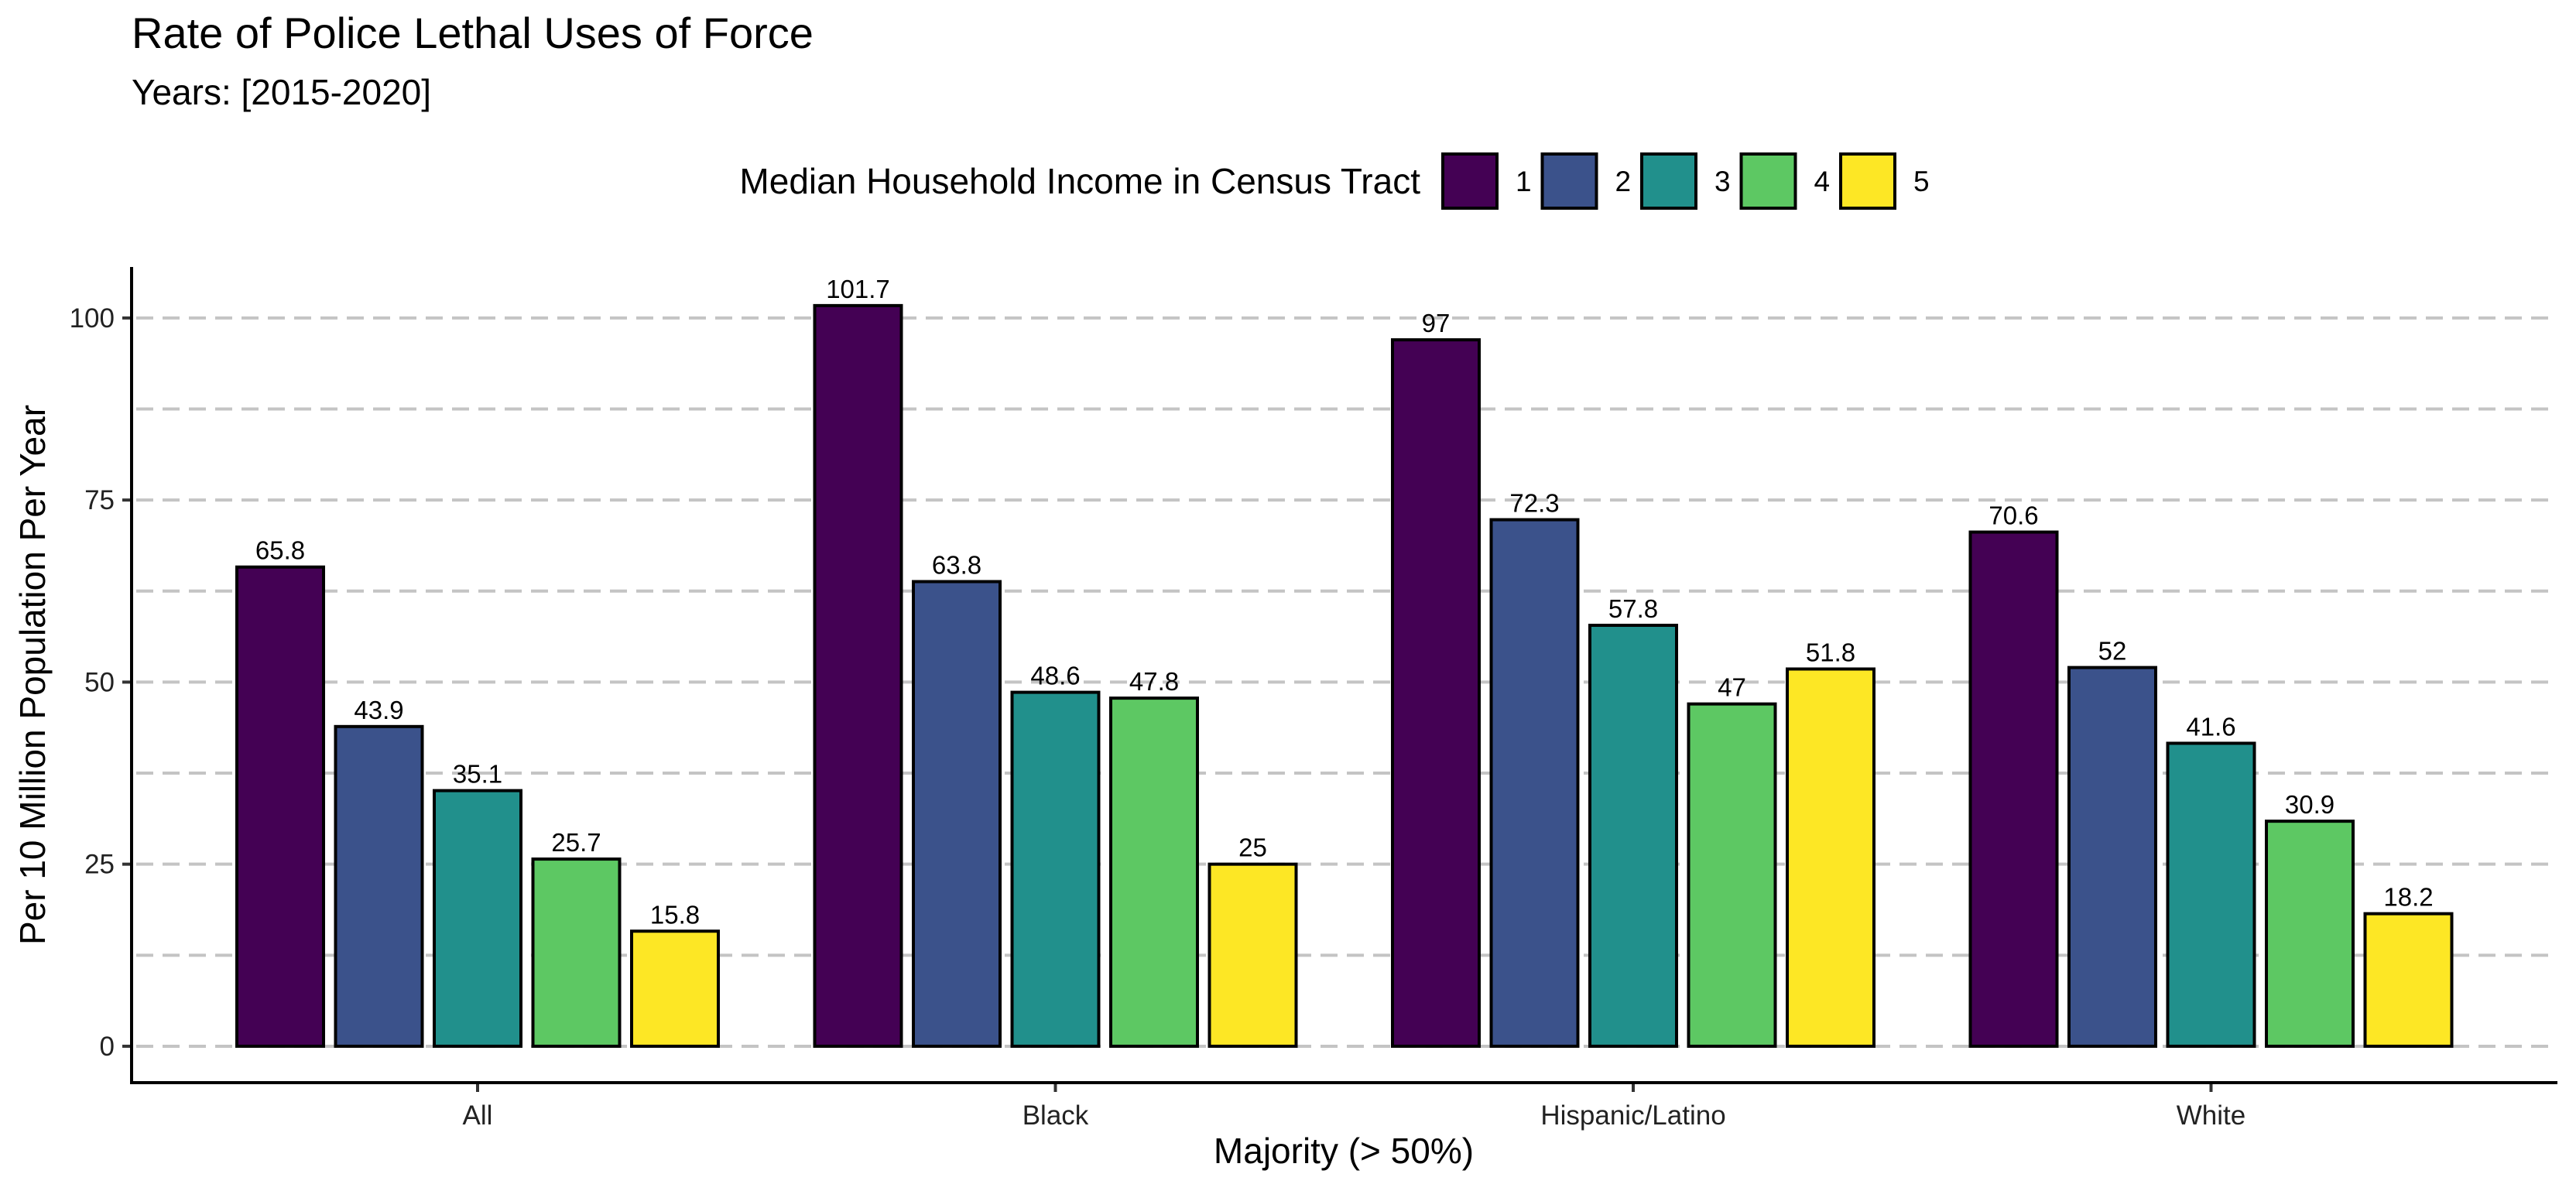  I want to click on legend-label: 4, so click(1823, 181).